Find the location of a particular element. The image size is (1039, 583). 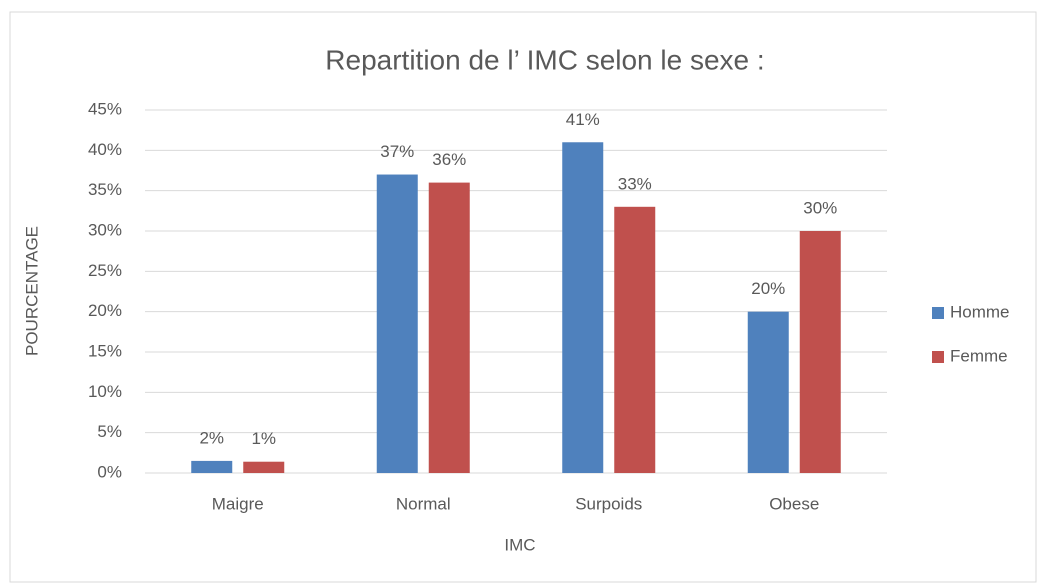

y-tick-label: 45% is located at coordinates (105, 108).